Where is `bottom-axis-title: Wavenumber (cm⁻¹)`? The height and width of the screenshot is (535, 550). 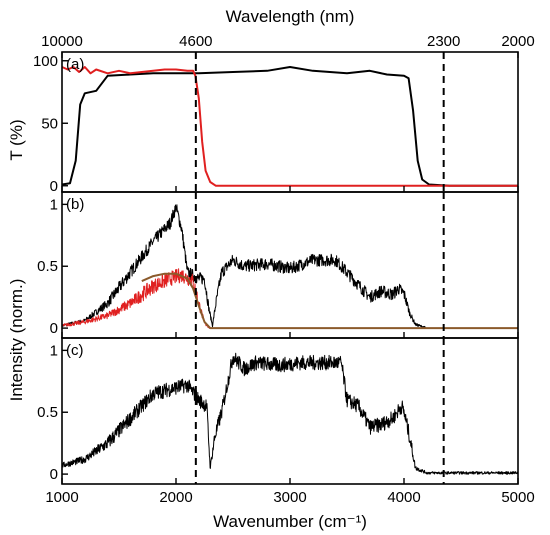 bottom-axis-title: Wavenumber (cm⁻¹) is located at coordinates (290, 521).